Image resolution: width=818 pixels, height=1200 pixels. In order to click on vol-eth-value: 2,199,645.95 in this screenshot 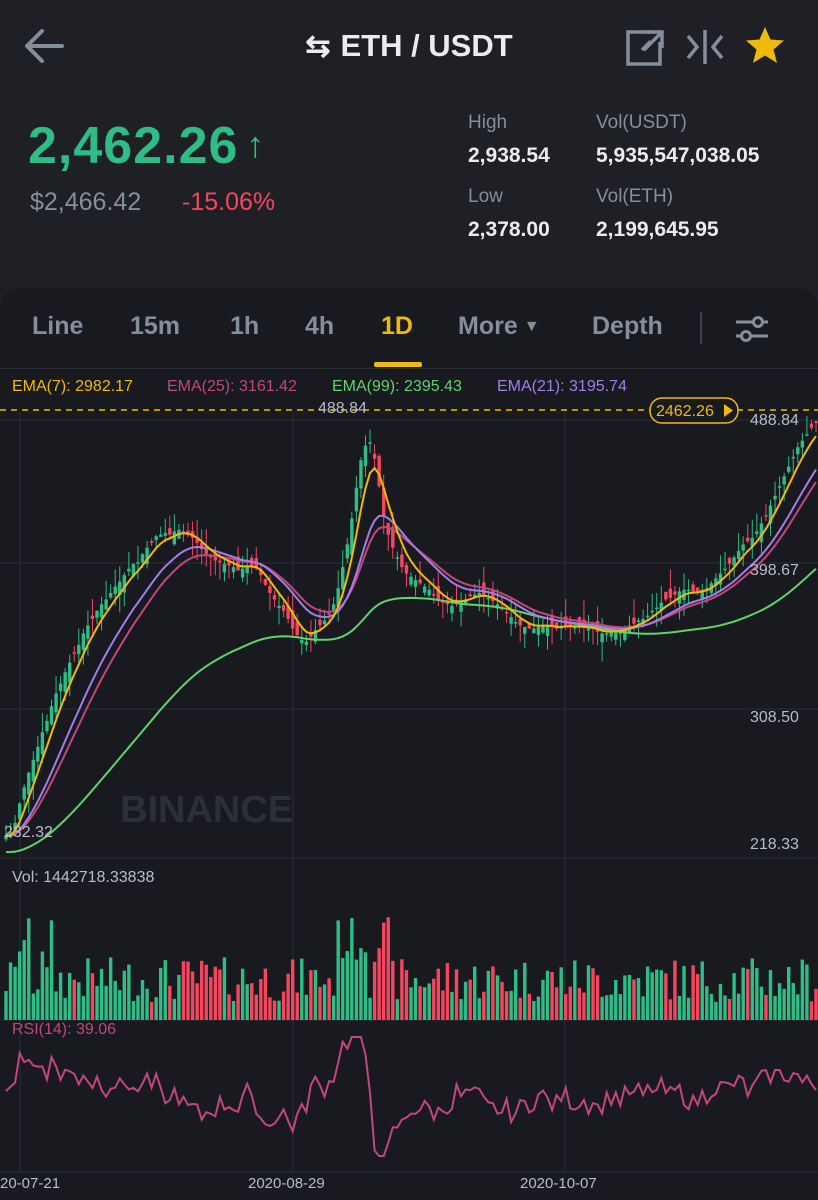, I will do `click(657, 229)`.